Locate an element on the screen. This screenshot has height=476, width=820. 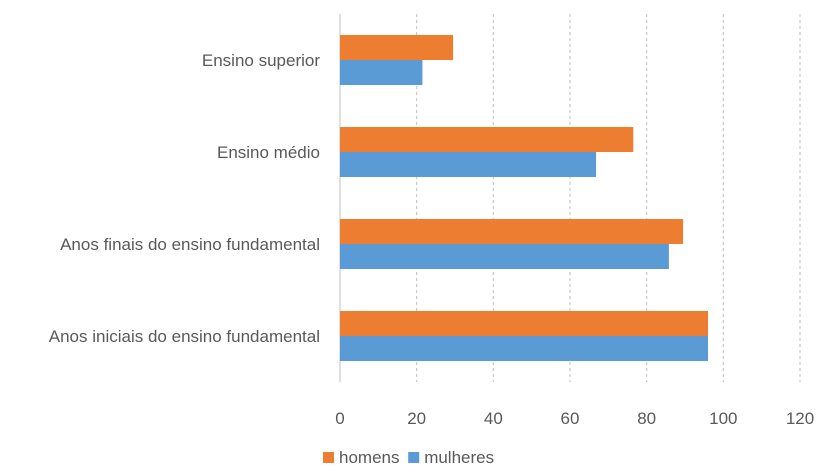
legend-label-homens: homens is located at coordinates (369, 457).